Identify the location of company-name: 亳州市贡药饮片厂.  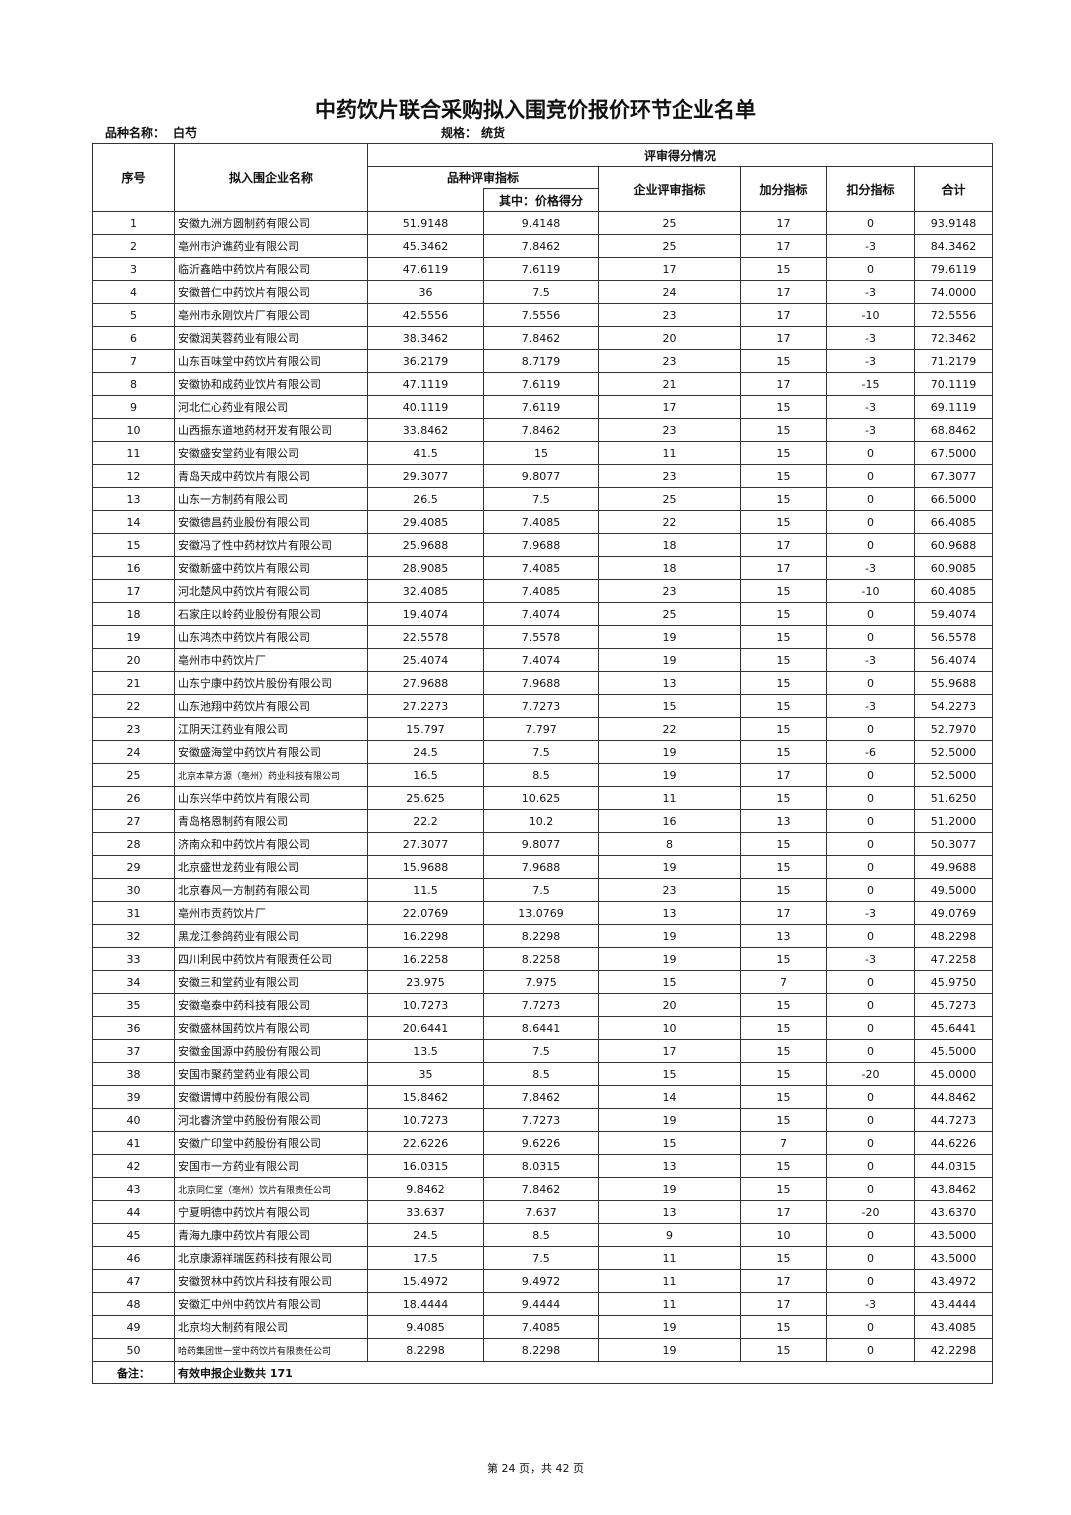
(271, 913).